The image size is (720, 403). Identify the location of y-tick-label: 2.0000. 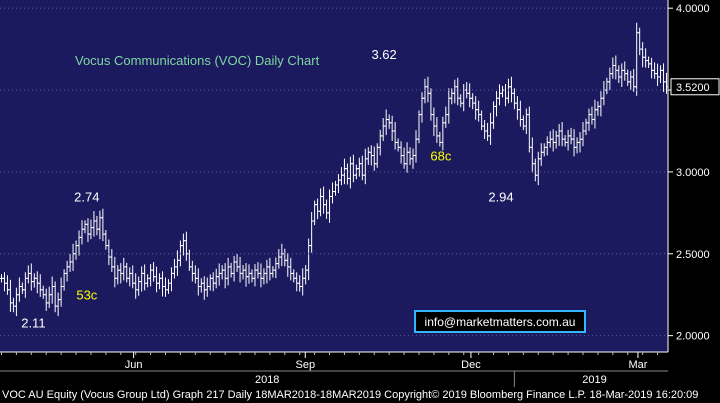
(693, 337).